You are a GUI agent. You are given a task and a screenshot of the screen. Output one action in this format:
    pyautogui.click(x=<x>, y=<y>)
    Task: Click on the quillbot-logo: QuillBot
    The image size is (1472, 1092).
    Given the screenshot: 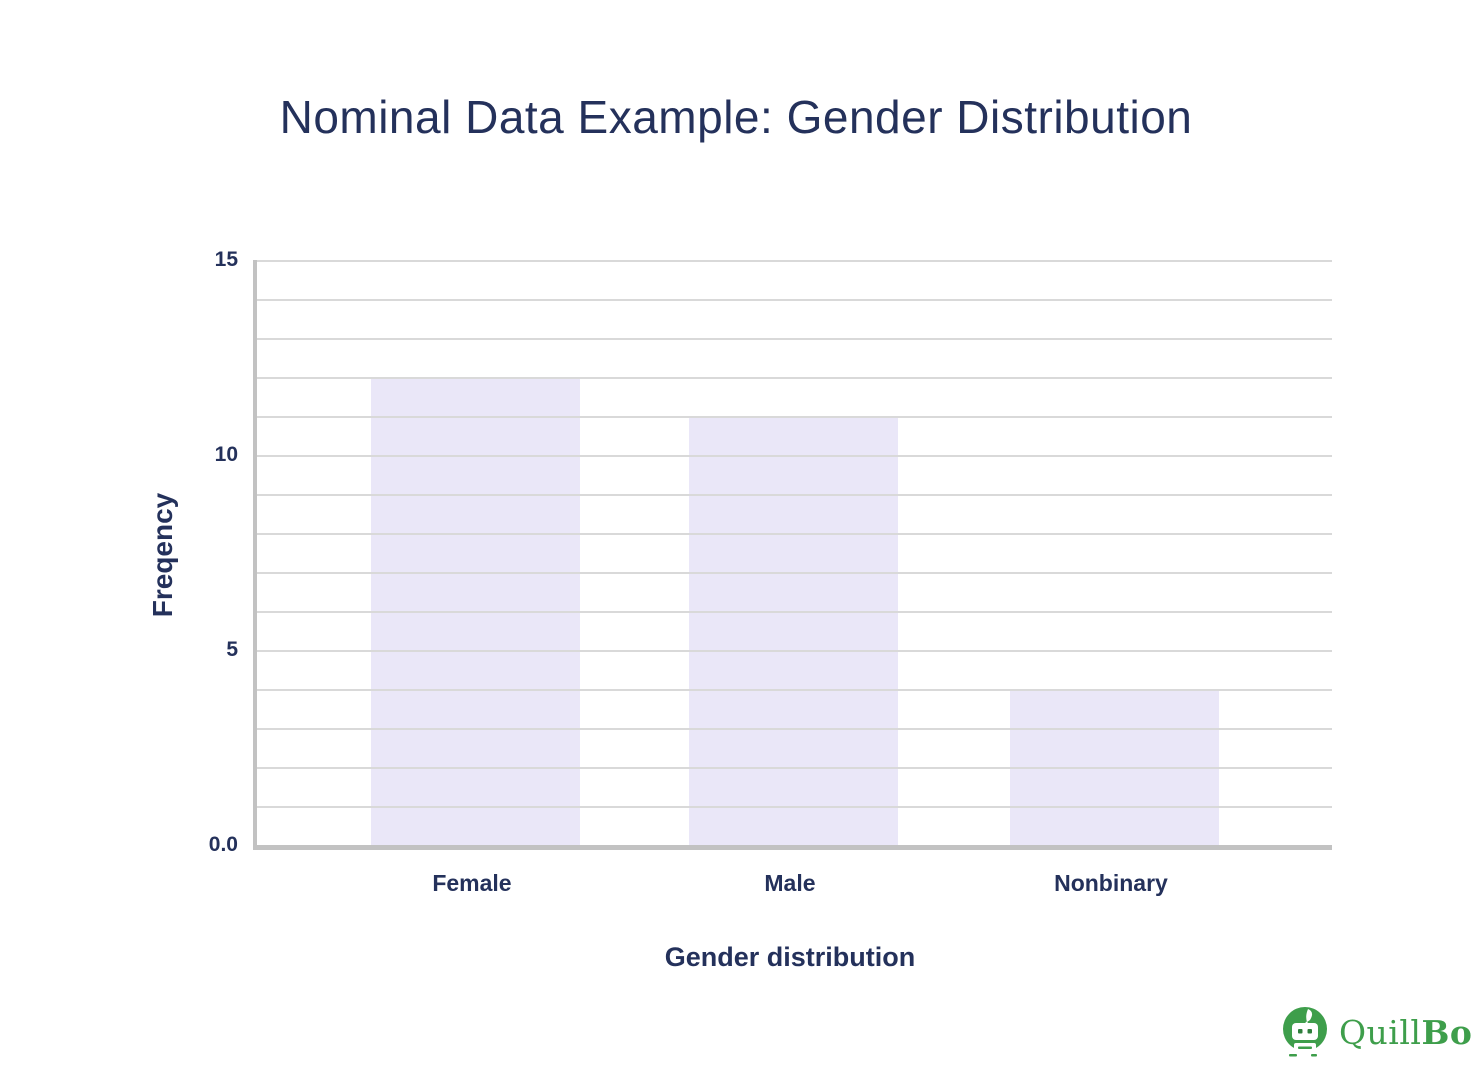 What is the action you would take?
    pyautogui.click(x=1376, y=1032)
    